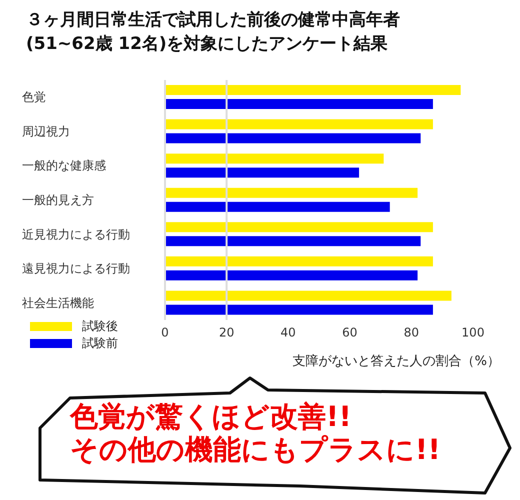  I want to click on text: 色覚が驚くほど改善!!, so click(211, 416).